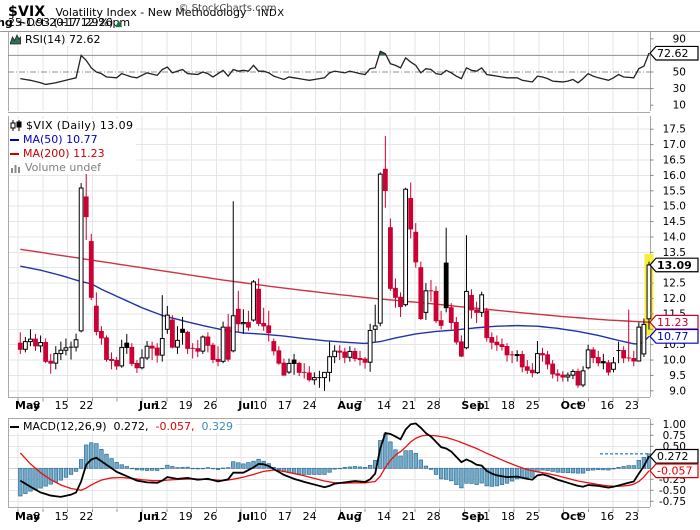 The width and height of the screenshot is (700, 530). I want to click on symbol-title: Volatility Index - New Methodology, so click(151, 12).